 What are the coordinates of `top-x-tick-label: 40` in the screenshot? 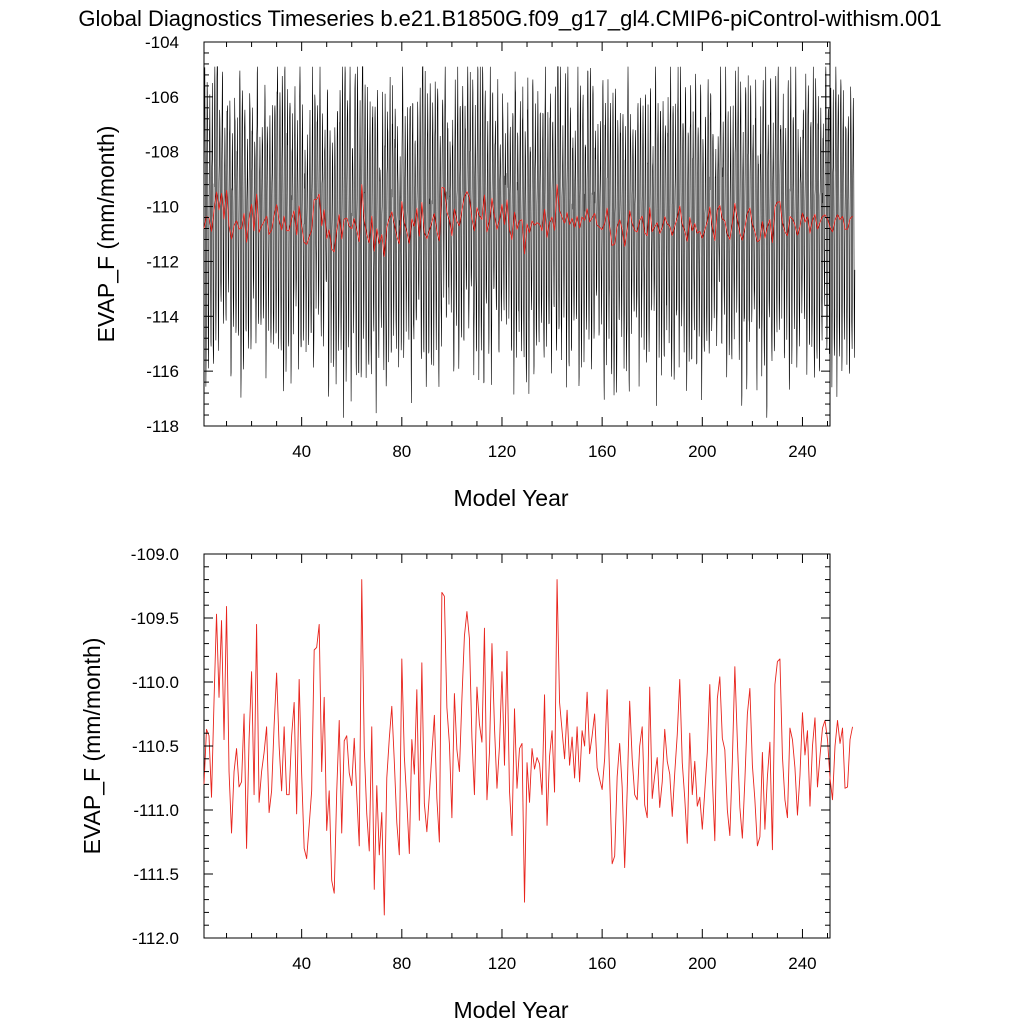 It's located at (301, 451).